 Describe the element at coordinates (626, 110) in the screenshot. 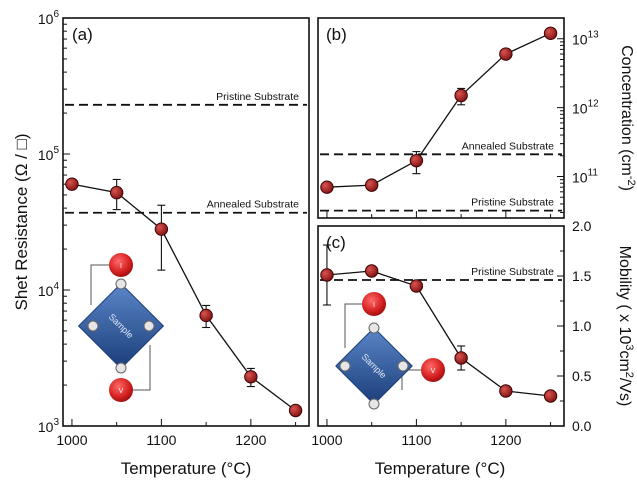

I see `panel-b-y-axis-label-main: Concentration (cm` at that location.